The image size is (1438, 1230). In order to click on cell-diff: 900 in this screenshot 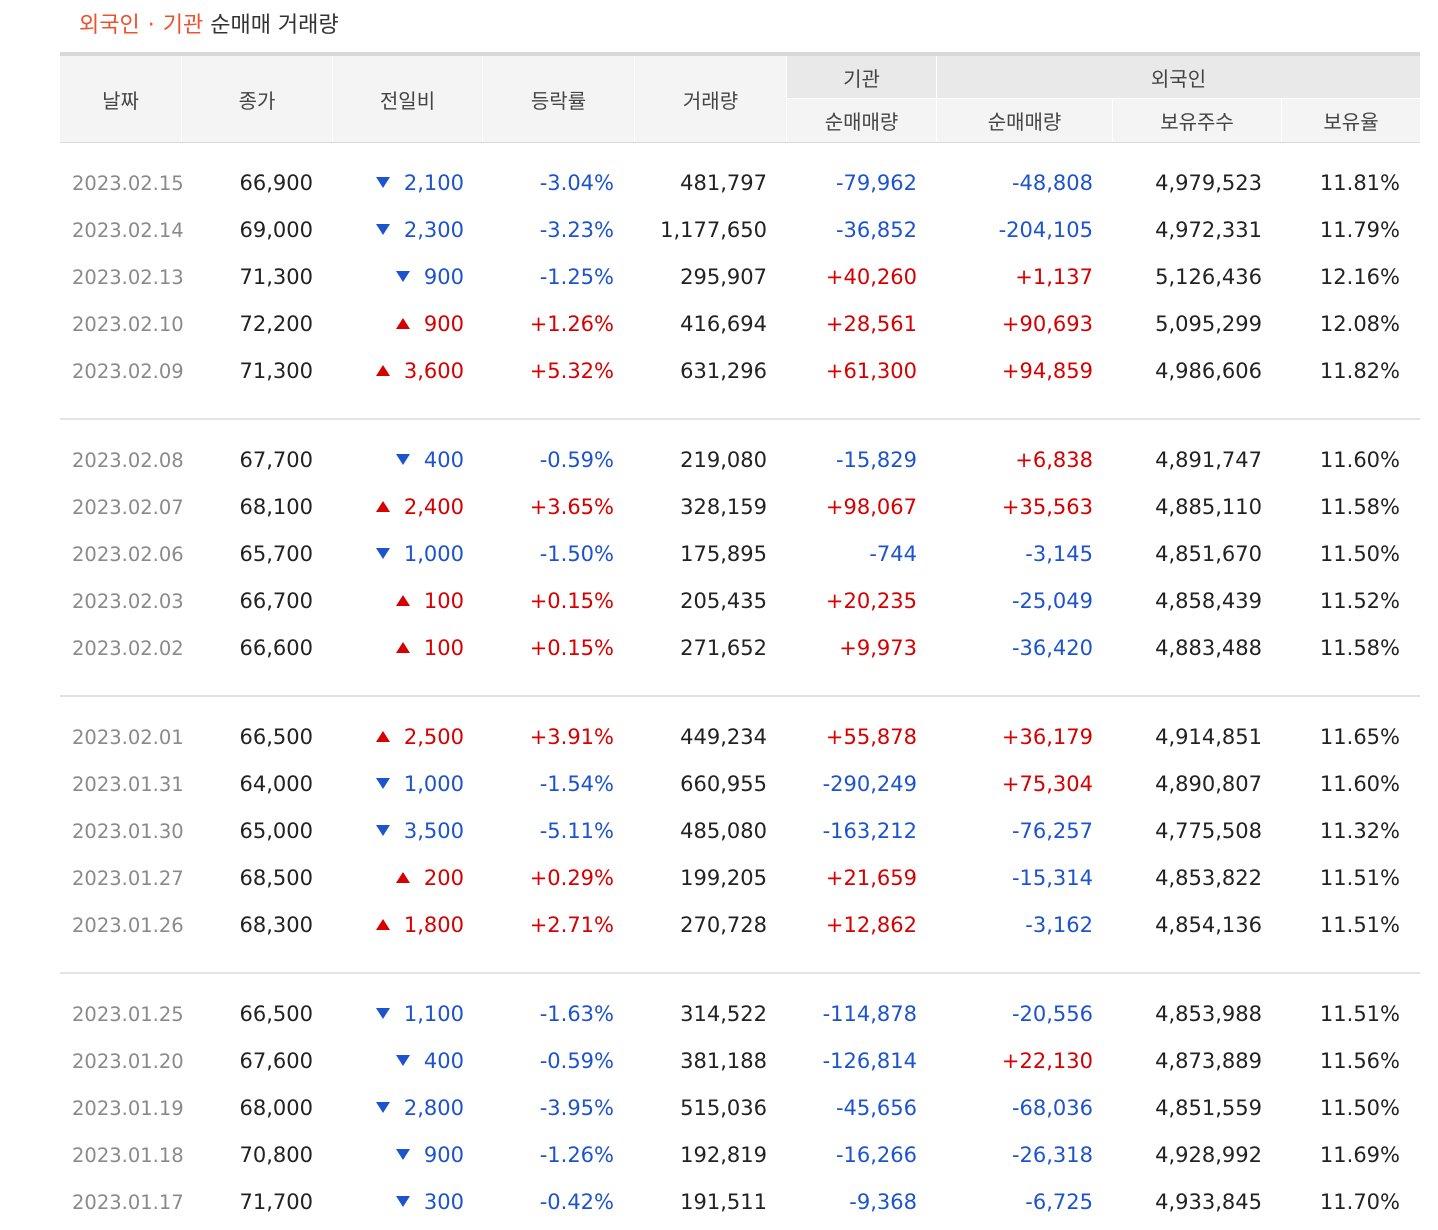, I will do `click(429, 277)`.